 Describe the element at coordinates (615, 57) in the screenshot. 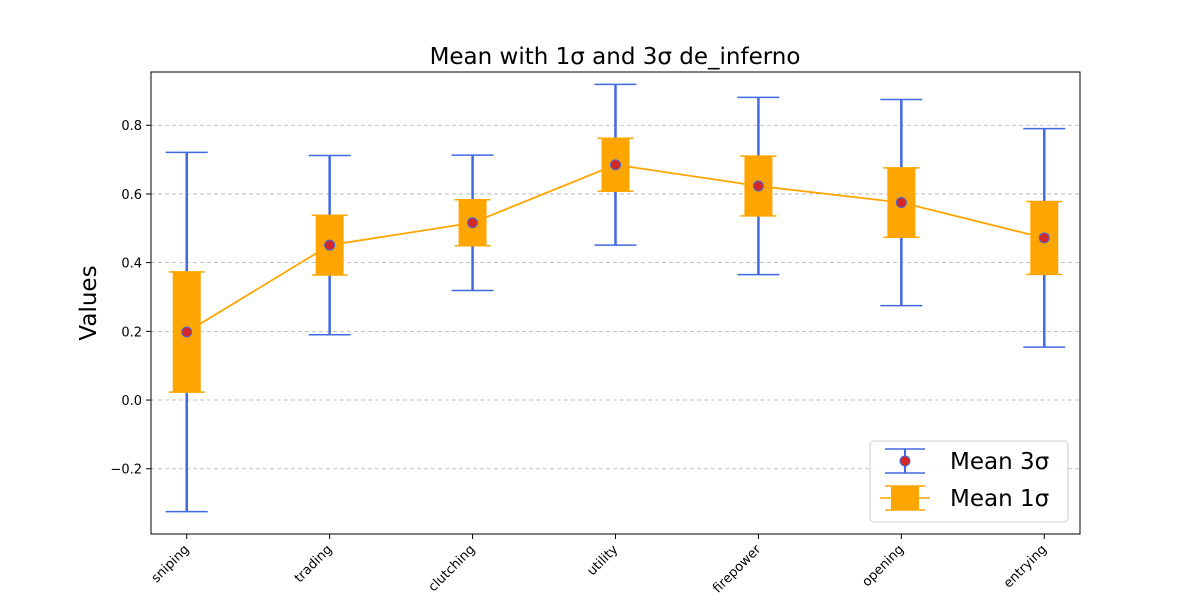

I see `chart-title: Mean with 1σ and 3σ de_inferno` at that location.